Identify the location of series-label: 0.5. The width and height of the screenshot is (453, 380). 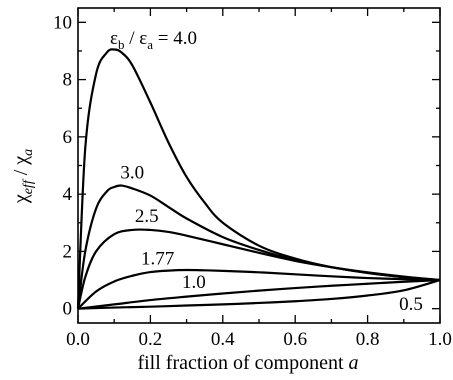
(411, 304).